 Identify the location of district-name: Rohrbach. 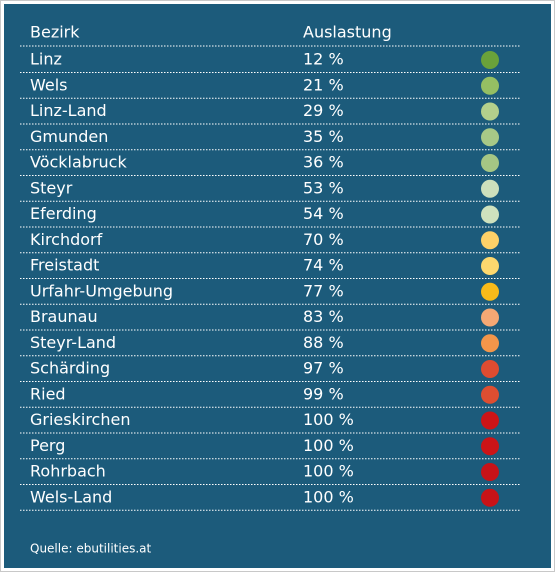
(68, 471).